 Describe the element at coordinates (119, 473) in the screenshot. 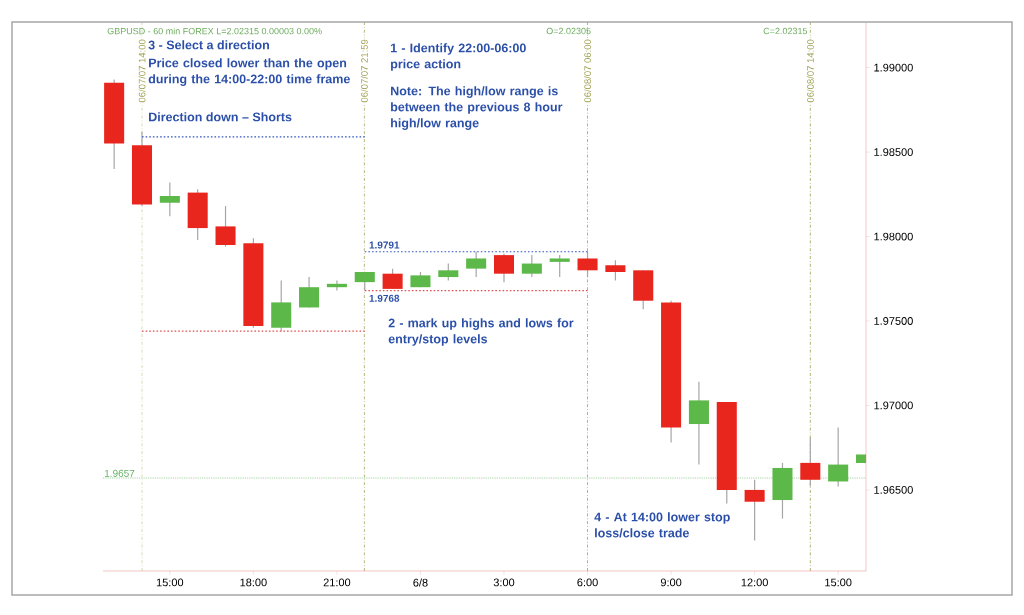

I see `ref-line-label: 1.9657` at that location.